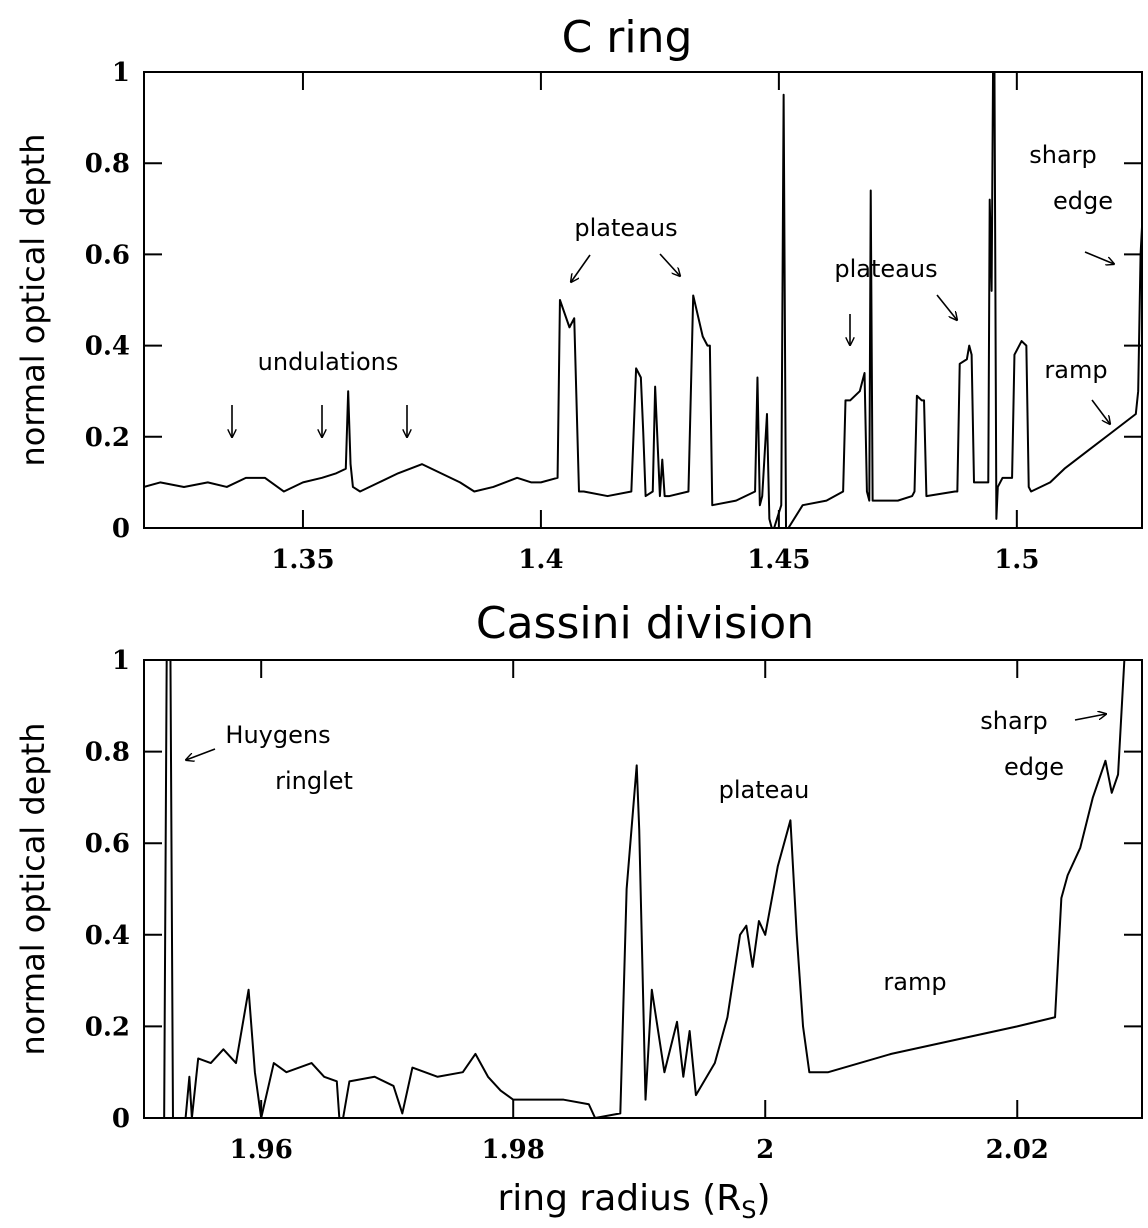 The width and height of the screenshot is (1148, 1228). What do you see at coordinates (645, 623) in the screenshot?
I see `chart-title: Cassini division` at bounding box center [645, 623].